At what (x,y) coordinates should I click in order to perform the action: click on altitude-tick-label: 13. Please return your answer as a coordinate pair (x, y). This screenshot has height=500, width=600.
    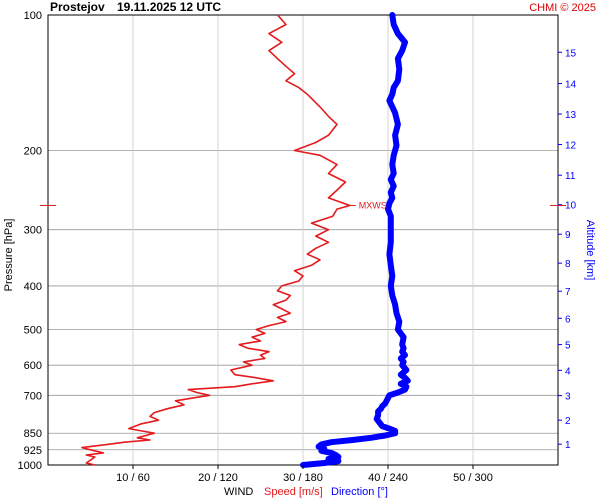
    Looking at the image, I should click on (571, 115).